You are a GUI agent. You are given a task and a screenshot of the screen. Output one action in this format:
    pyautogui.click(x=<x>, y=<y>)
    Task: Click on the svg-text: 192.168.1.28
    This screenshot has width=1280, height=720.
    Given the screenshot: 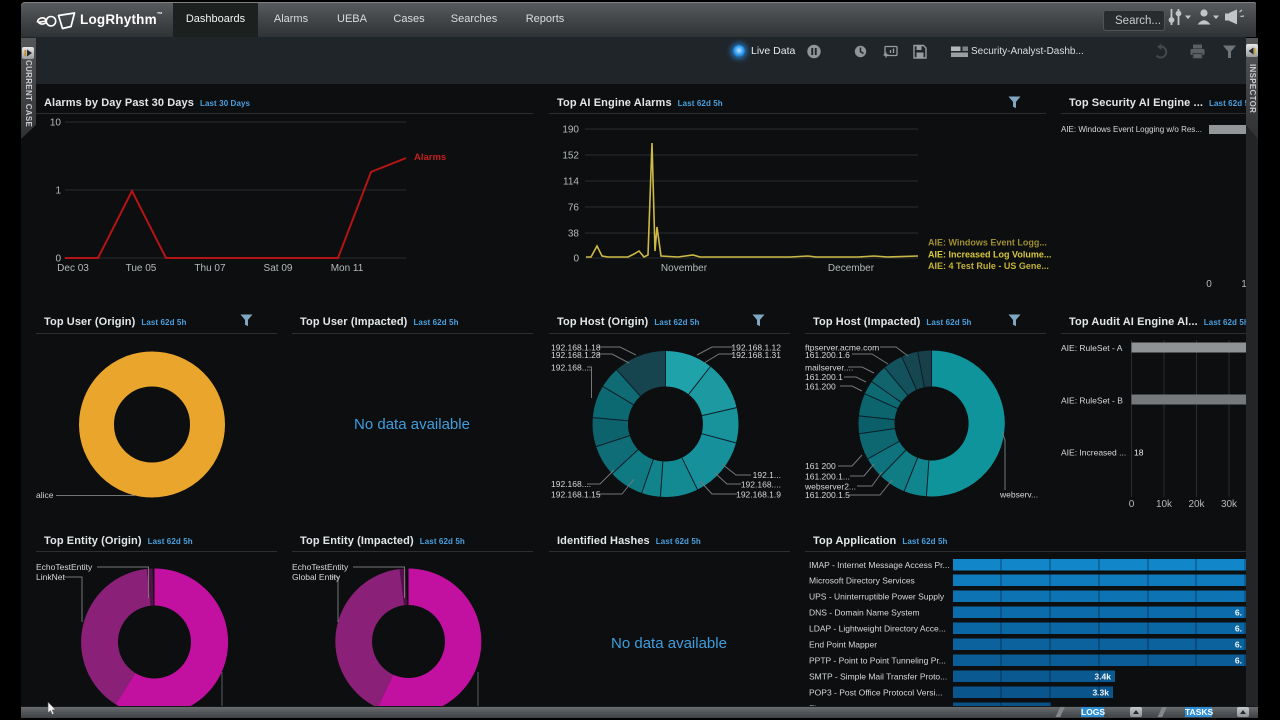 What is the action you would take?
    pyautogui.click(x=576, y=355)
    